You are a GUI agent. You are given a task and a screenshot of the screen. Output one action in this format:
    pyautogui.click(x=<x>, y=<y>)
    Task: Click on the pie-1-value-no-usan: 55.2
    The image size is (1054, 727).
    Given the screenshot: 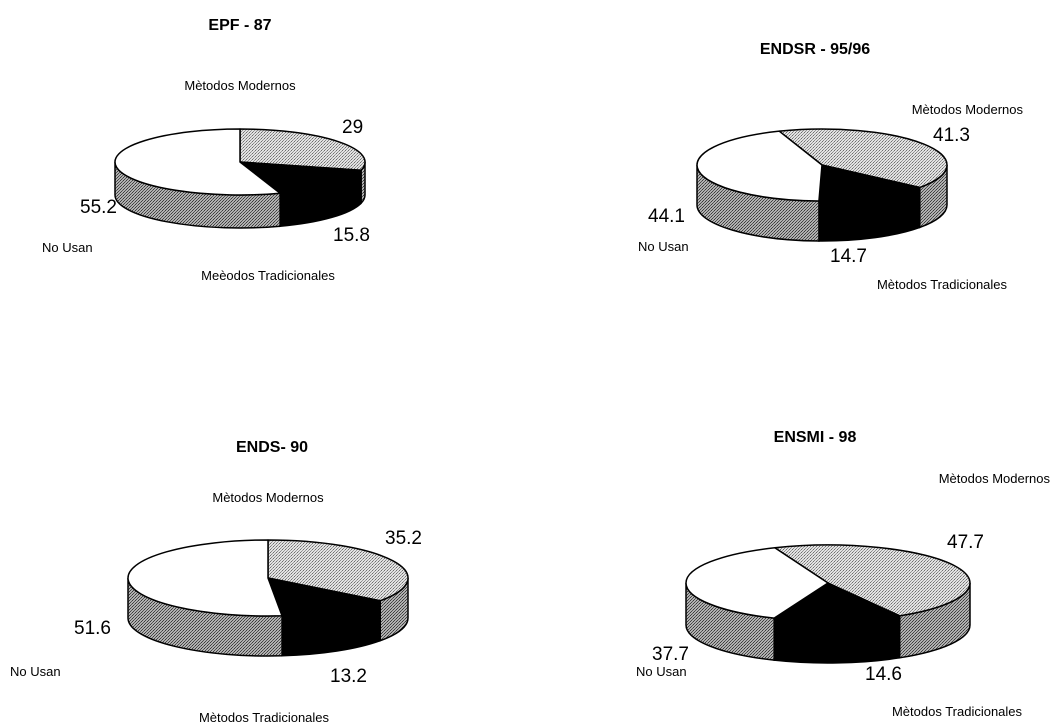 What is the action you would take?
    pyautogui.click(x=98, y=207)
    